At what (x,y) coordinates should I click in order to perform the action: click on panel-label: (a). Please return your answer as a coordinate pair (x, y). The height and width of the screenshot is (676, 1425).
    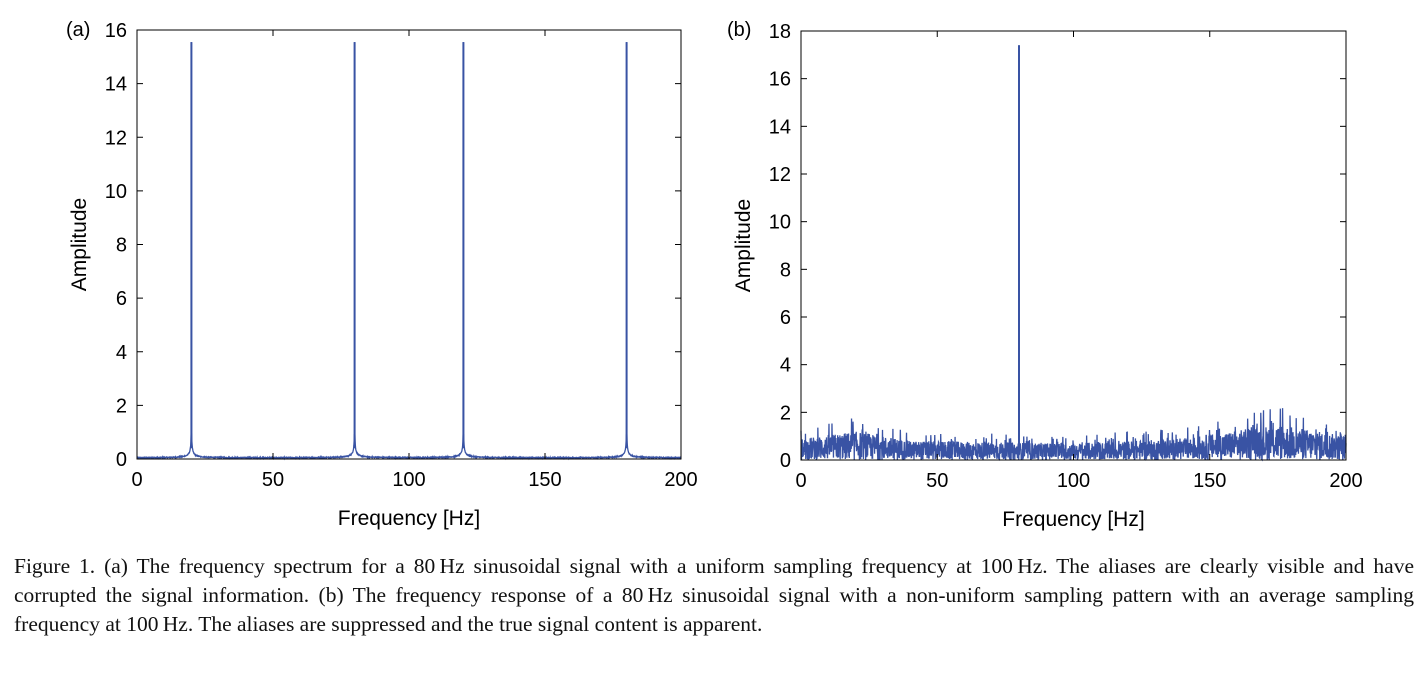
    Looking at the image, I should click on (78, 30).